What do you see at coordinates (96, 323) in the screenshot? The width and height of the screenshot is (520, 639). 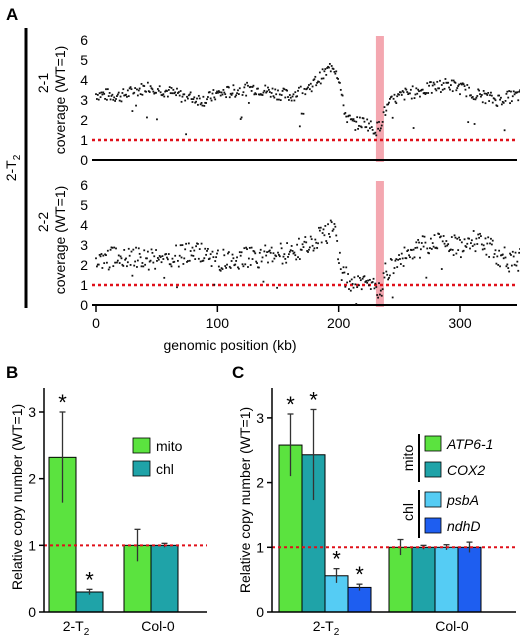 I see `panel-a-x-tick-0: 0` at bounding box center [96, 323].